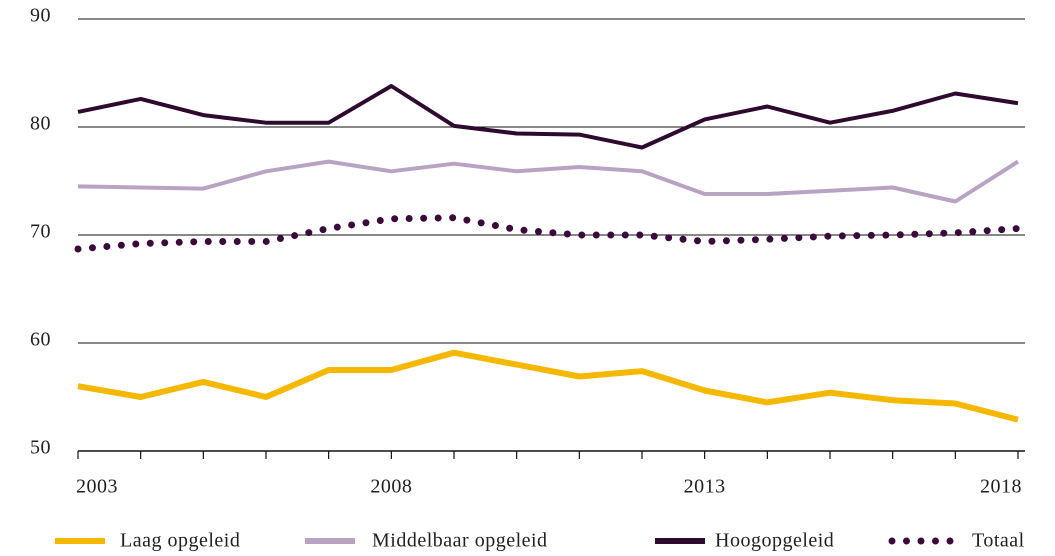 This screenshot has width=1055, height=556. I want to click on x-tick-label: 2018, so click(1001, 487).